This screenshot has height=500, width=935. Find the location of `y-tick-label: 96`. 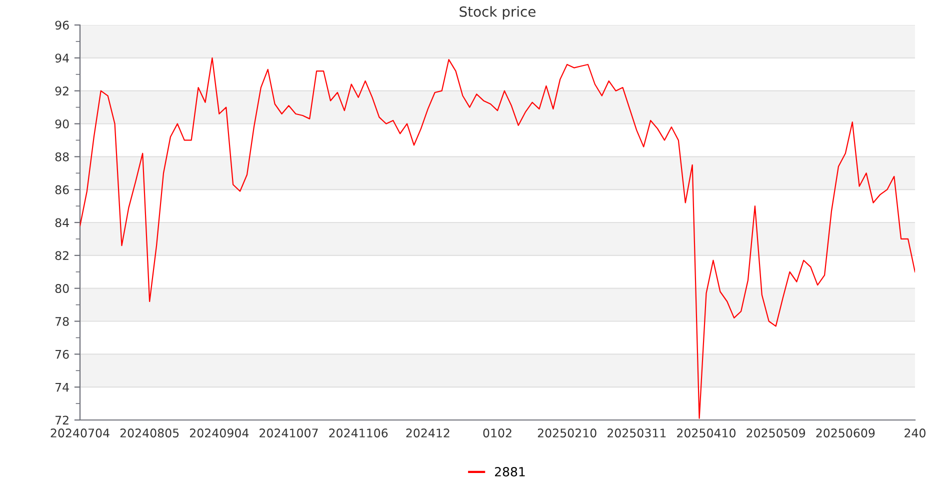

y-tick-label: 96 is located at coordinates (62, 25).